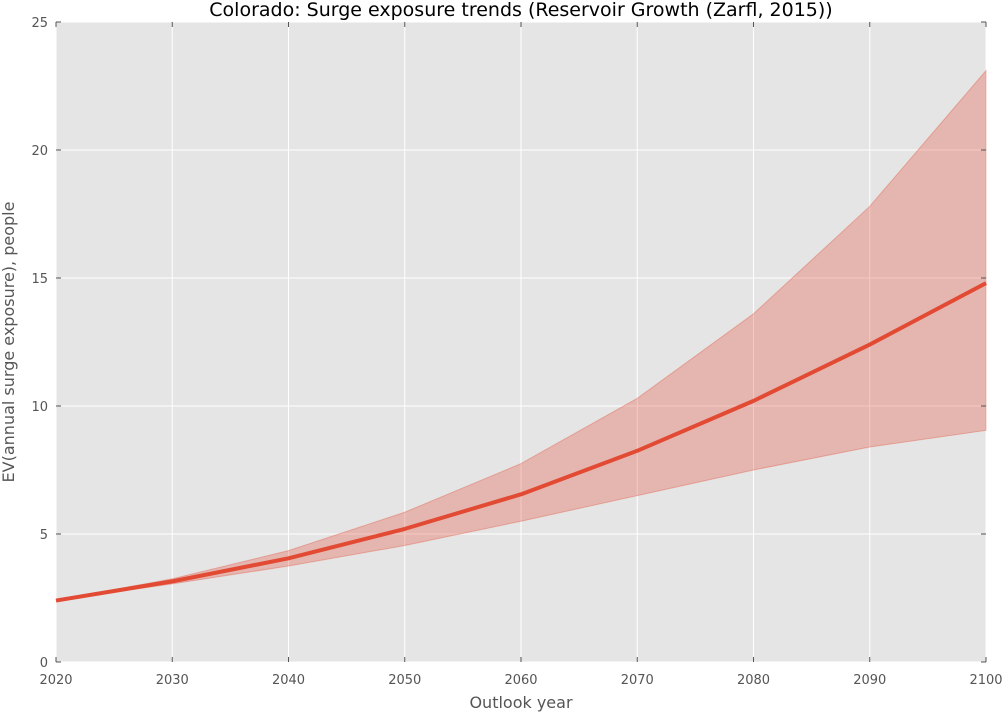 The width and height of the screenshot is (1002, 712). What do you see at coordinates (869, 680) in the screenshot?
I see `x-tick-label: 2090` at bounding box center [869, 680].